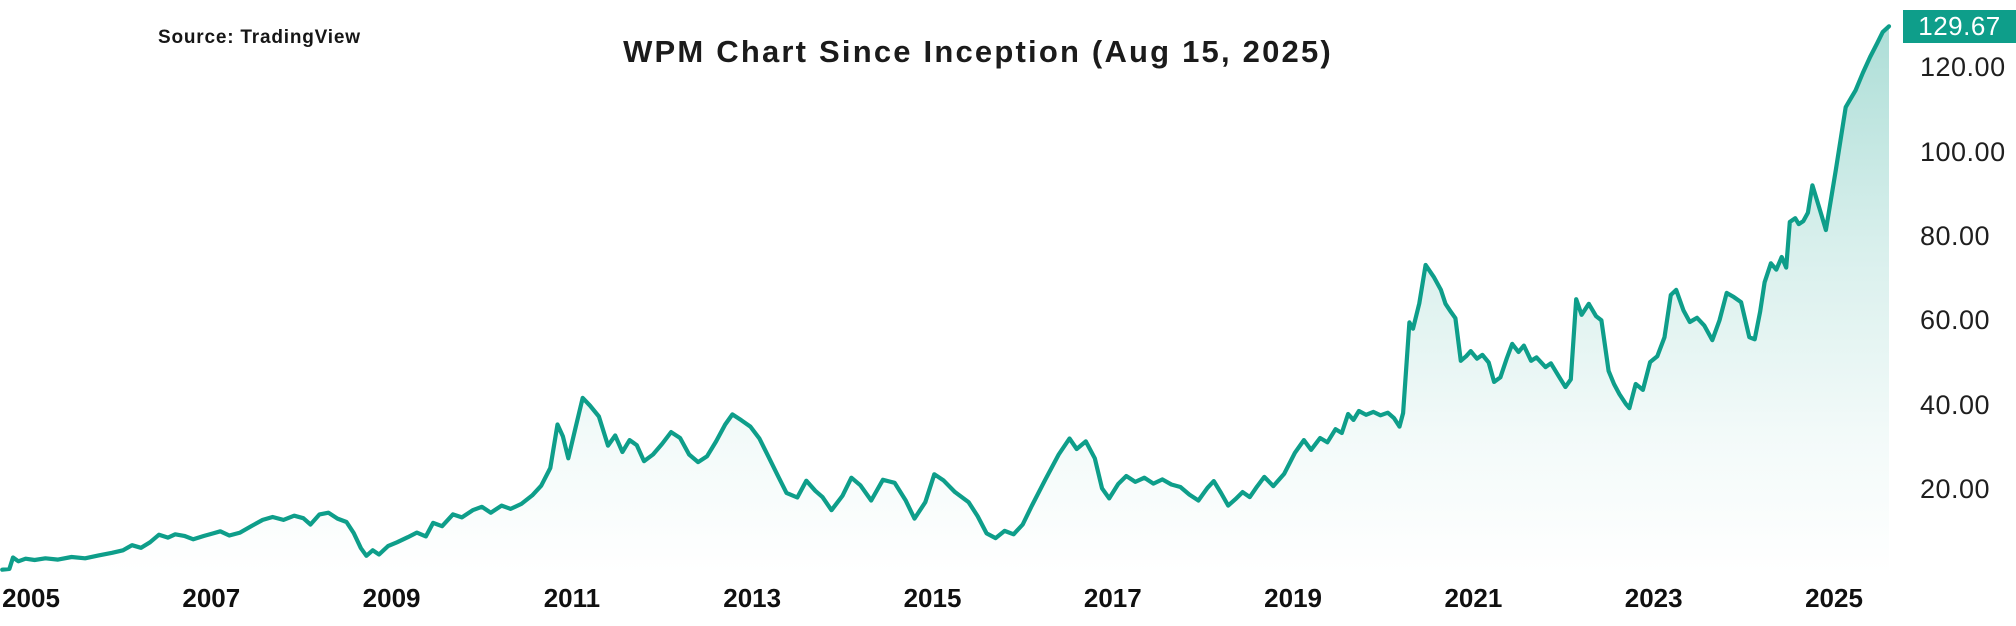 The image size is (2016, 626). I want to click on y-tick-label: 100.00, so click(1963, 151).